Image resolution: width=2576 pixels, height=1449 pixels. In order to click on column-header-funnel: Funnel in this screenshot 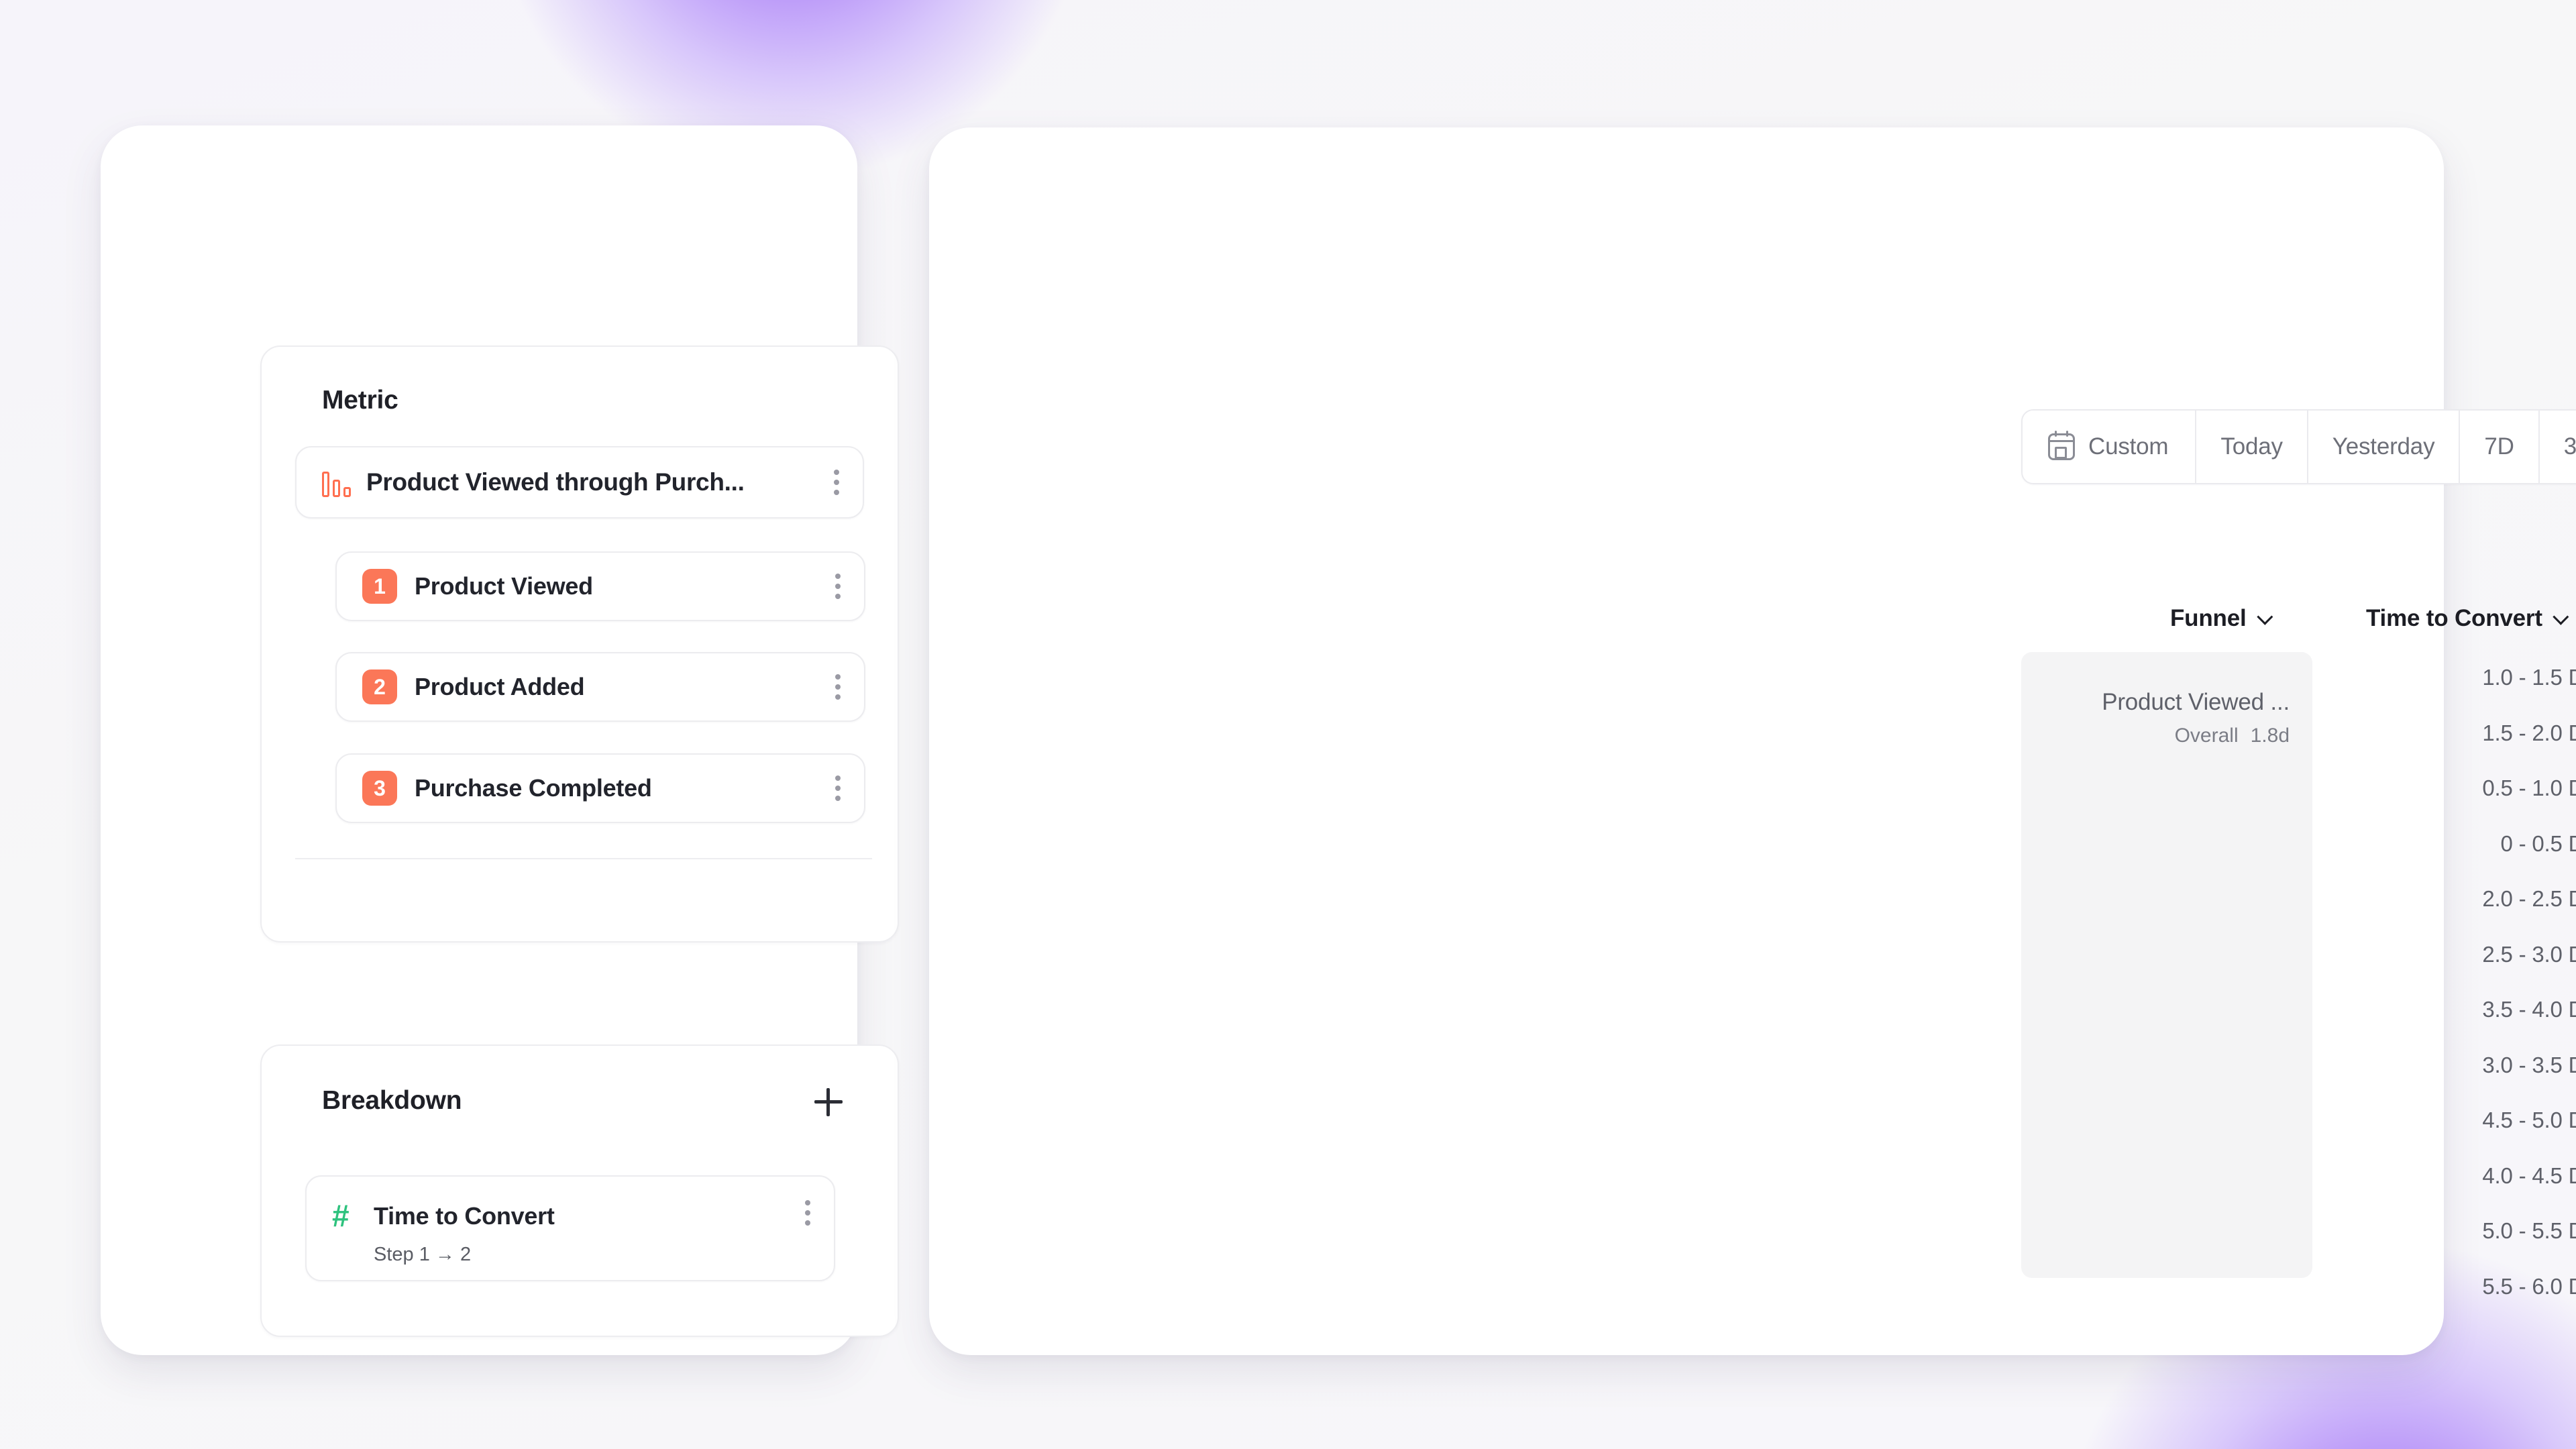, I will do `click(2221, 618)`.